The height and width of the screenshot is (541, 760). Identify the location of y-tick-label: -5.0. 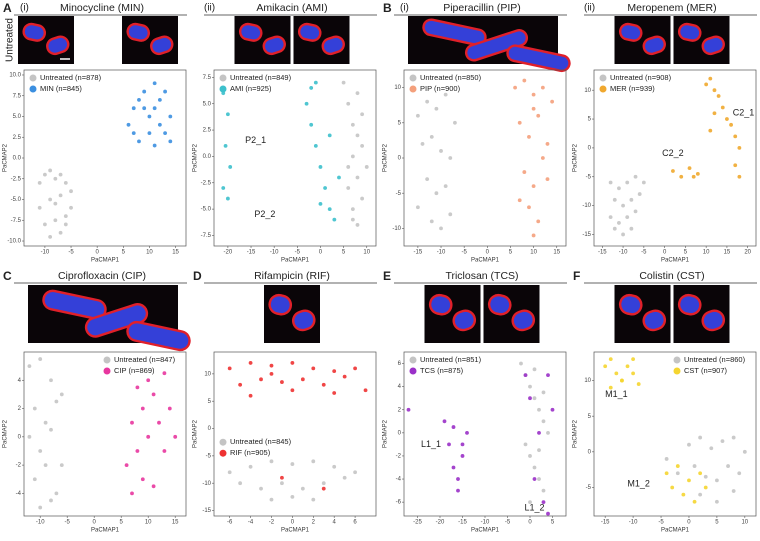
(206, 210).